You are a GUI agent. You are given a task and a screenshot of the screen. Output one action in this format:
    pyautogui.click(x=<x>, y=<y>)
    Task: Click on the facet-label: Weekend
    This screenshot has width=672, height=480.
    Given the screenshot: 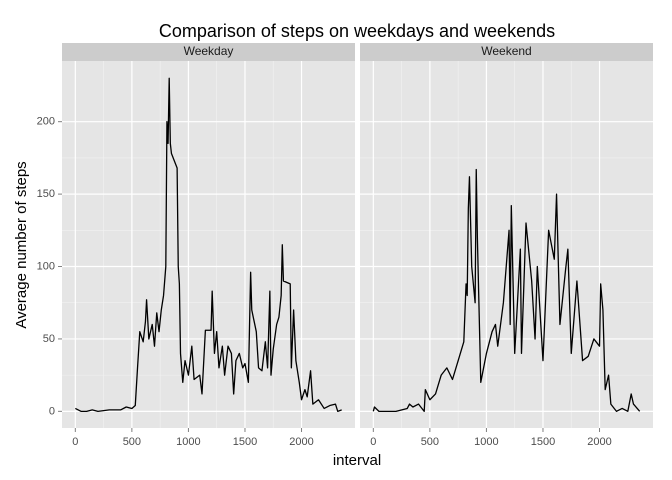 What is the action you would take?
    pyautogui.click(x=506, y=51)
    